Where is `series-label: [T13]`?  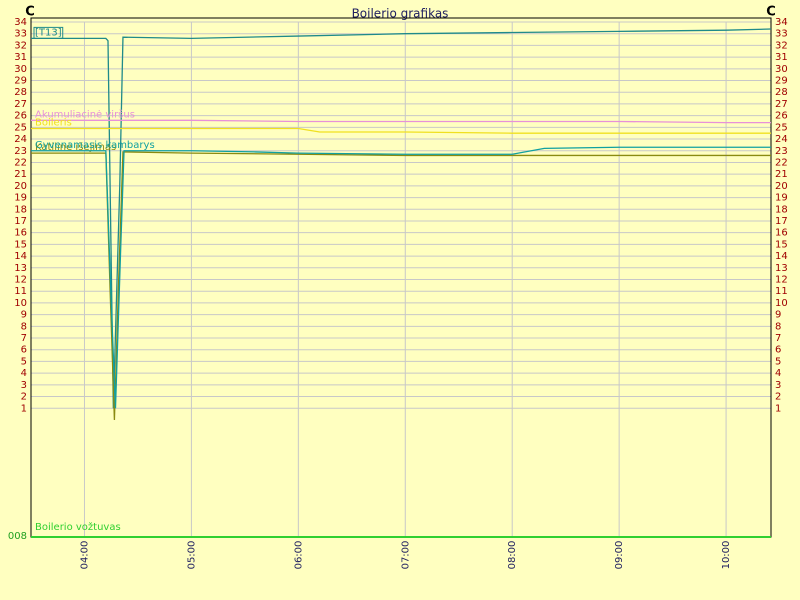 series-label: [T13] is located at coordinates (48, 32).